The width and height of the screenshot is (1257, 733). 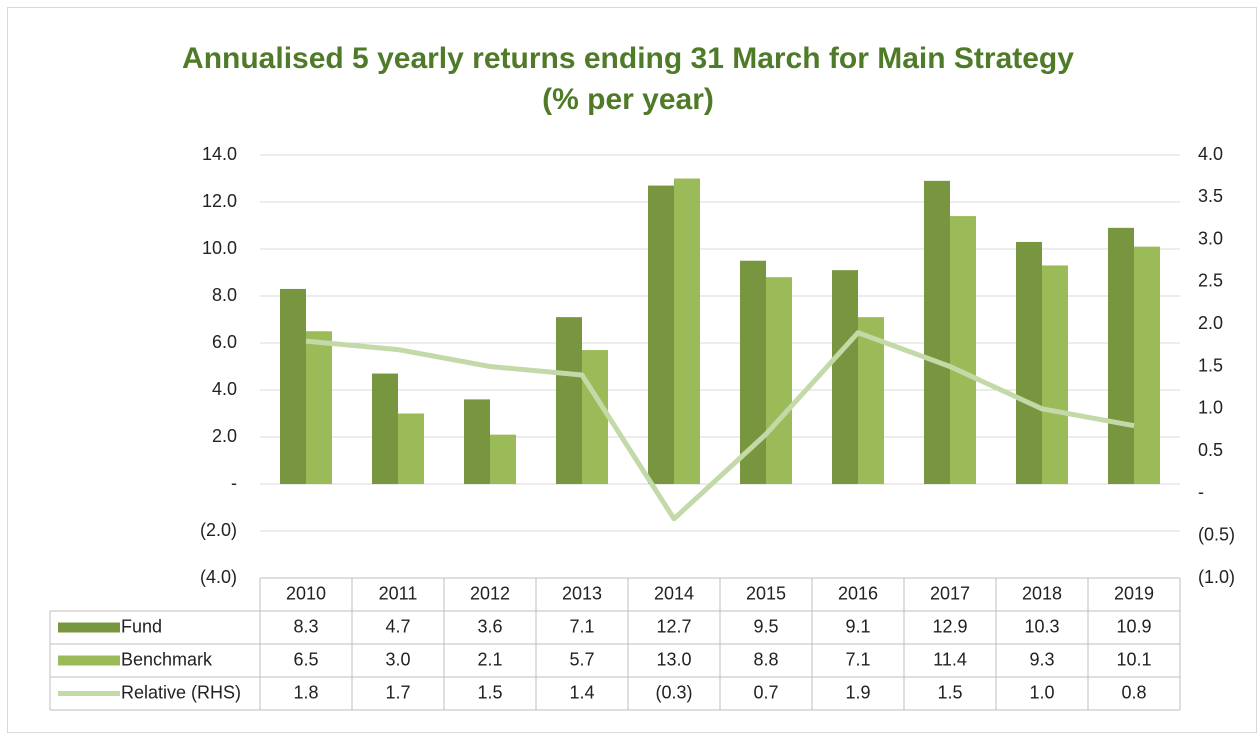 I want to click on x-tick-label: 2017, so click(x=950, y=593).